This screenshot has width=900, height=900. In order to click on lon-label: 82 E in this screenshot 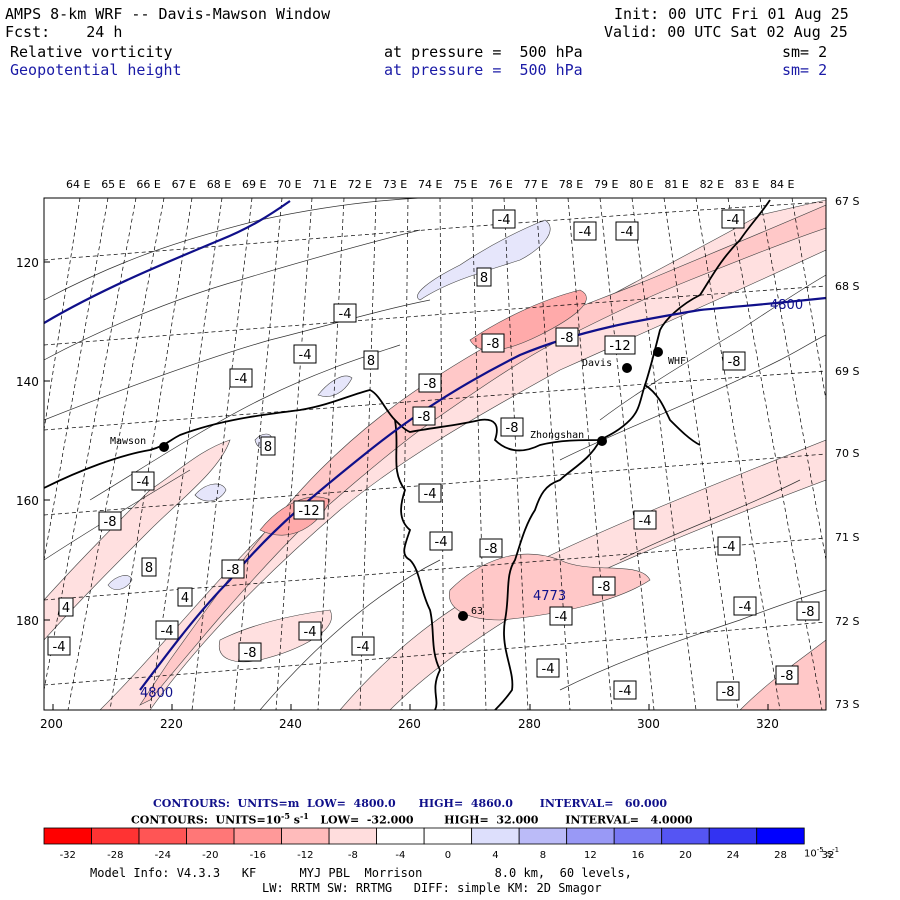, I will do `click(712, 184)`.